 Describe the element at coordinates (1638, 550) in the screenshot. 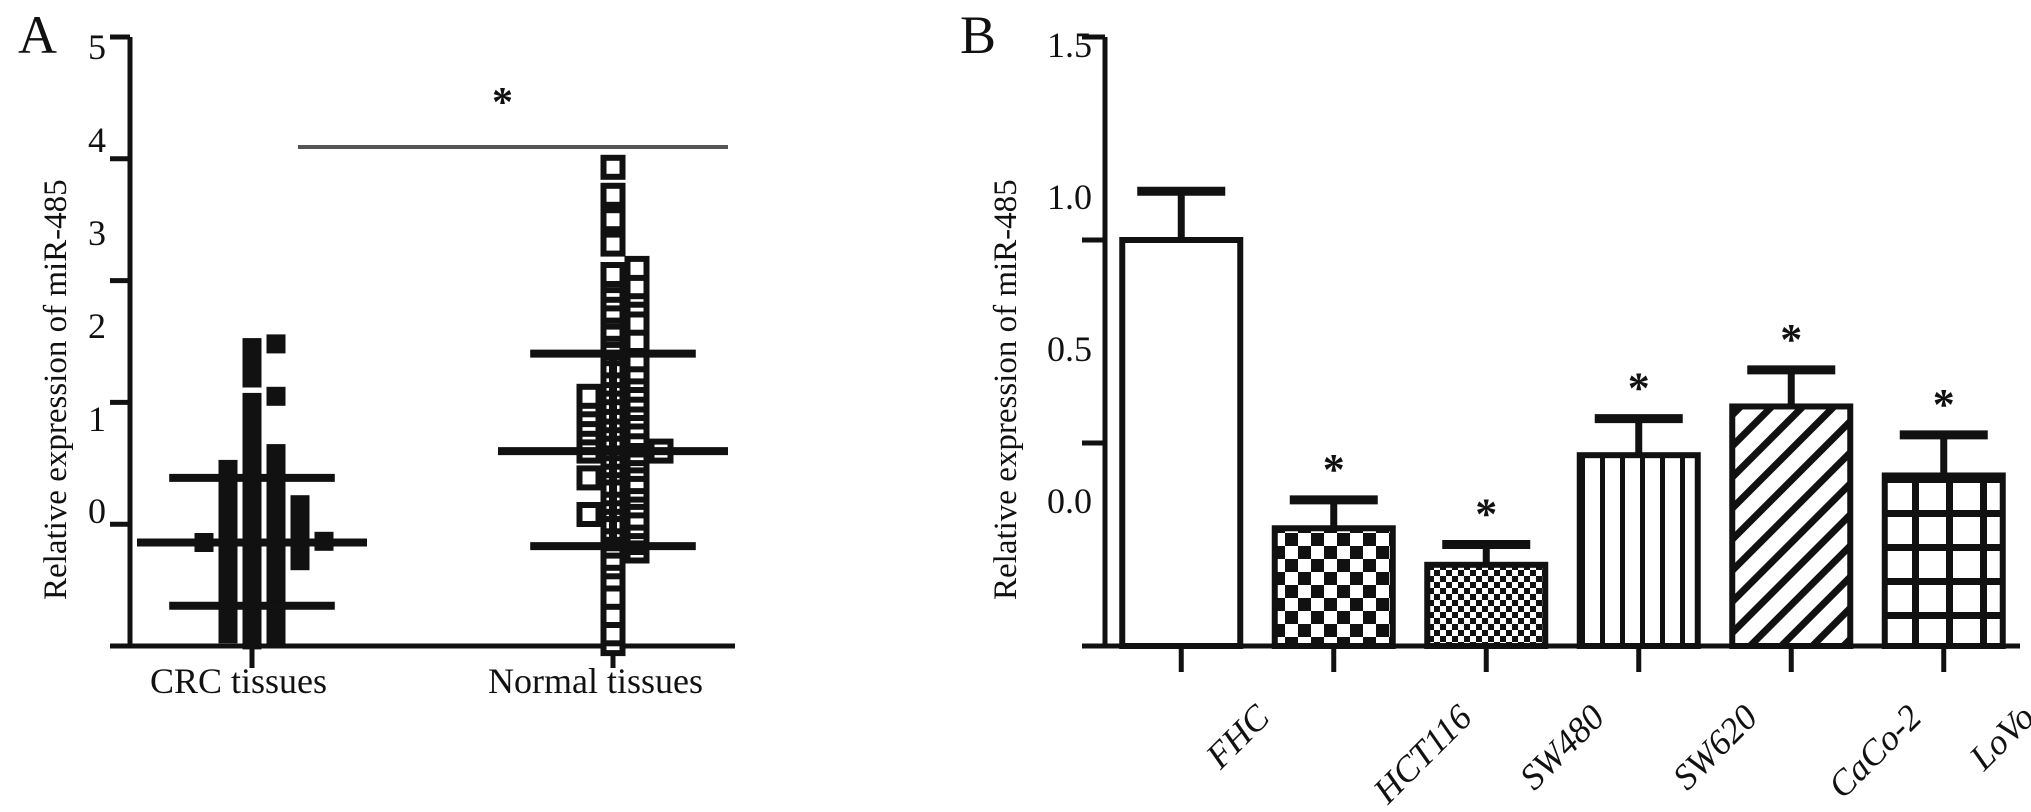

I see `bar-sw620` at that location.